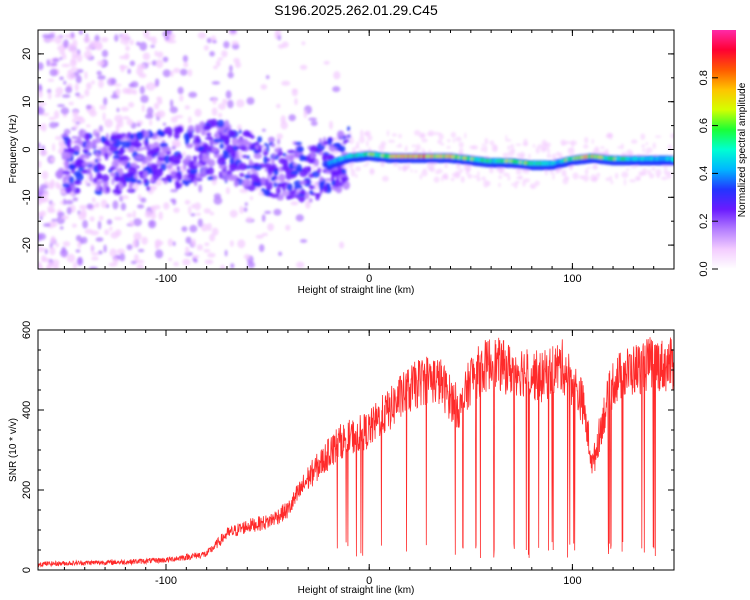 This screenshot has width=750, height=600. What do you see at coordinates (672, 159) in the screenshot?
I see `spectrogram-ridge-core` at bounding box center [672, 159].